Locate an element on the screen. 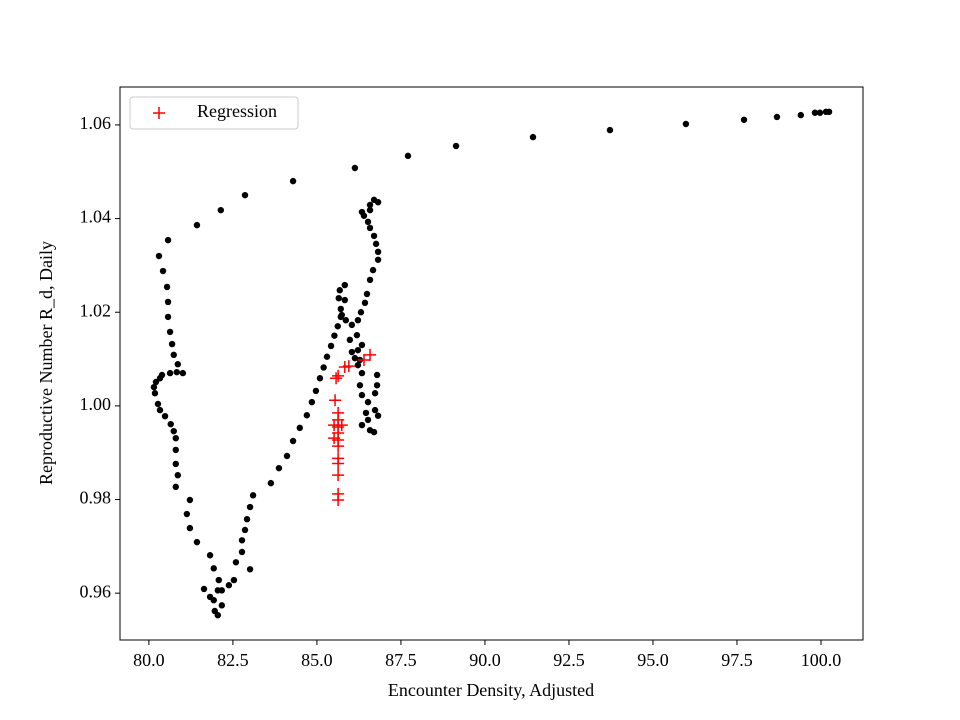 The width and height of the screenshot is (960, 720). x-tick-label: 80.0 is located at coordinates (149, 660).